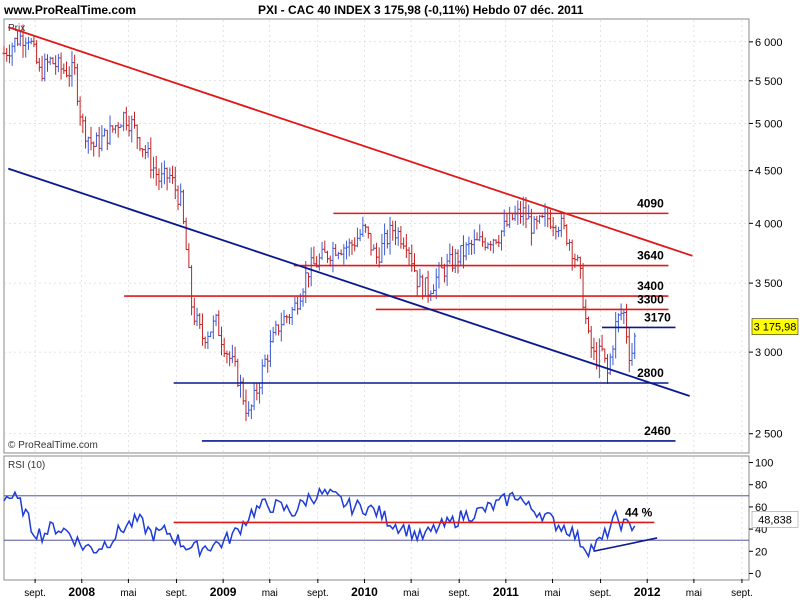 The height and width of the screenshot is (600, 800). What do you see at coordinates (81, 592) in the screenshot?
I see `time-tick-label: 2008` at bounding box center [81, 592].